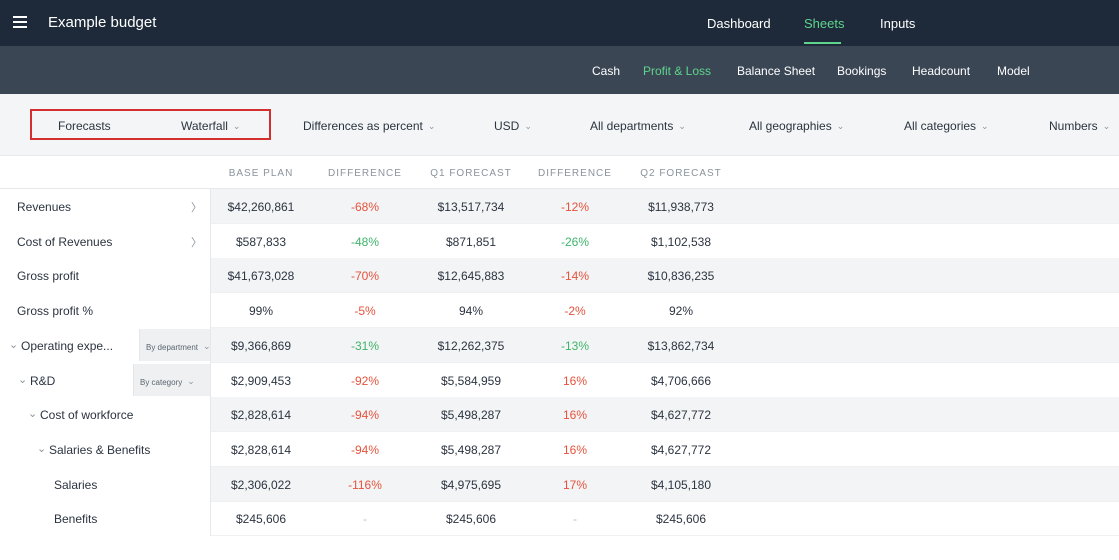  Describe the element at coordinates (105, 206) in the screenshot. I see `row-label-cell: Revenues 〉` at that location.